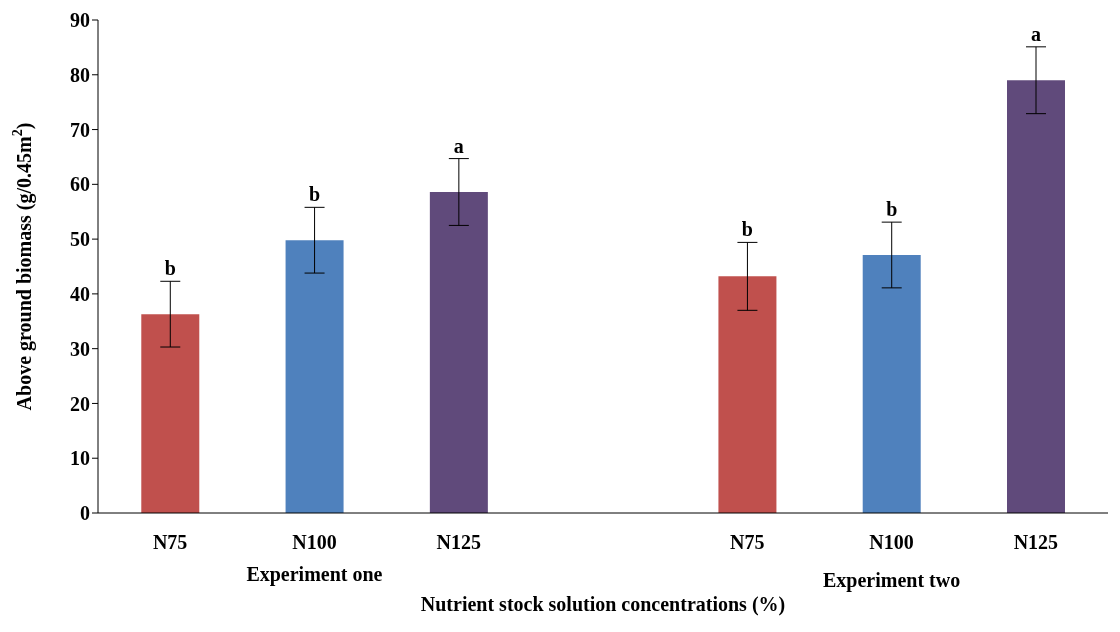 Image resolution: width=1120 pixels, height=632 pixels. I want to click on y-tick-label: 20, so click(80, 403).